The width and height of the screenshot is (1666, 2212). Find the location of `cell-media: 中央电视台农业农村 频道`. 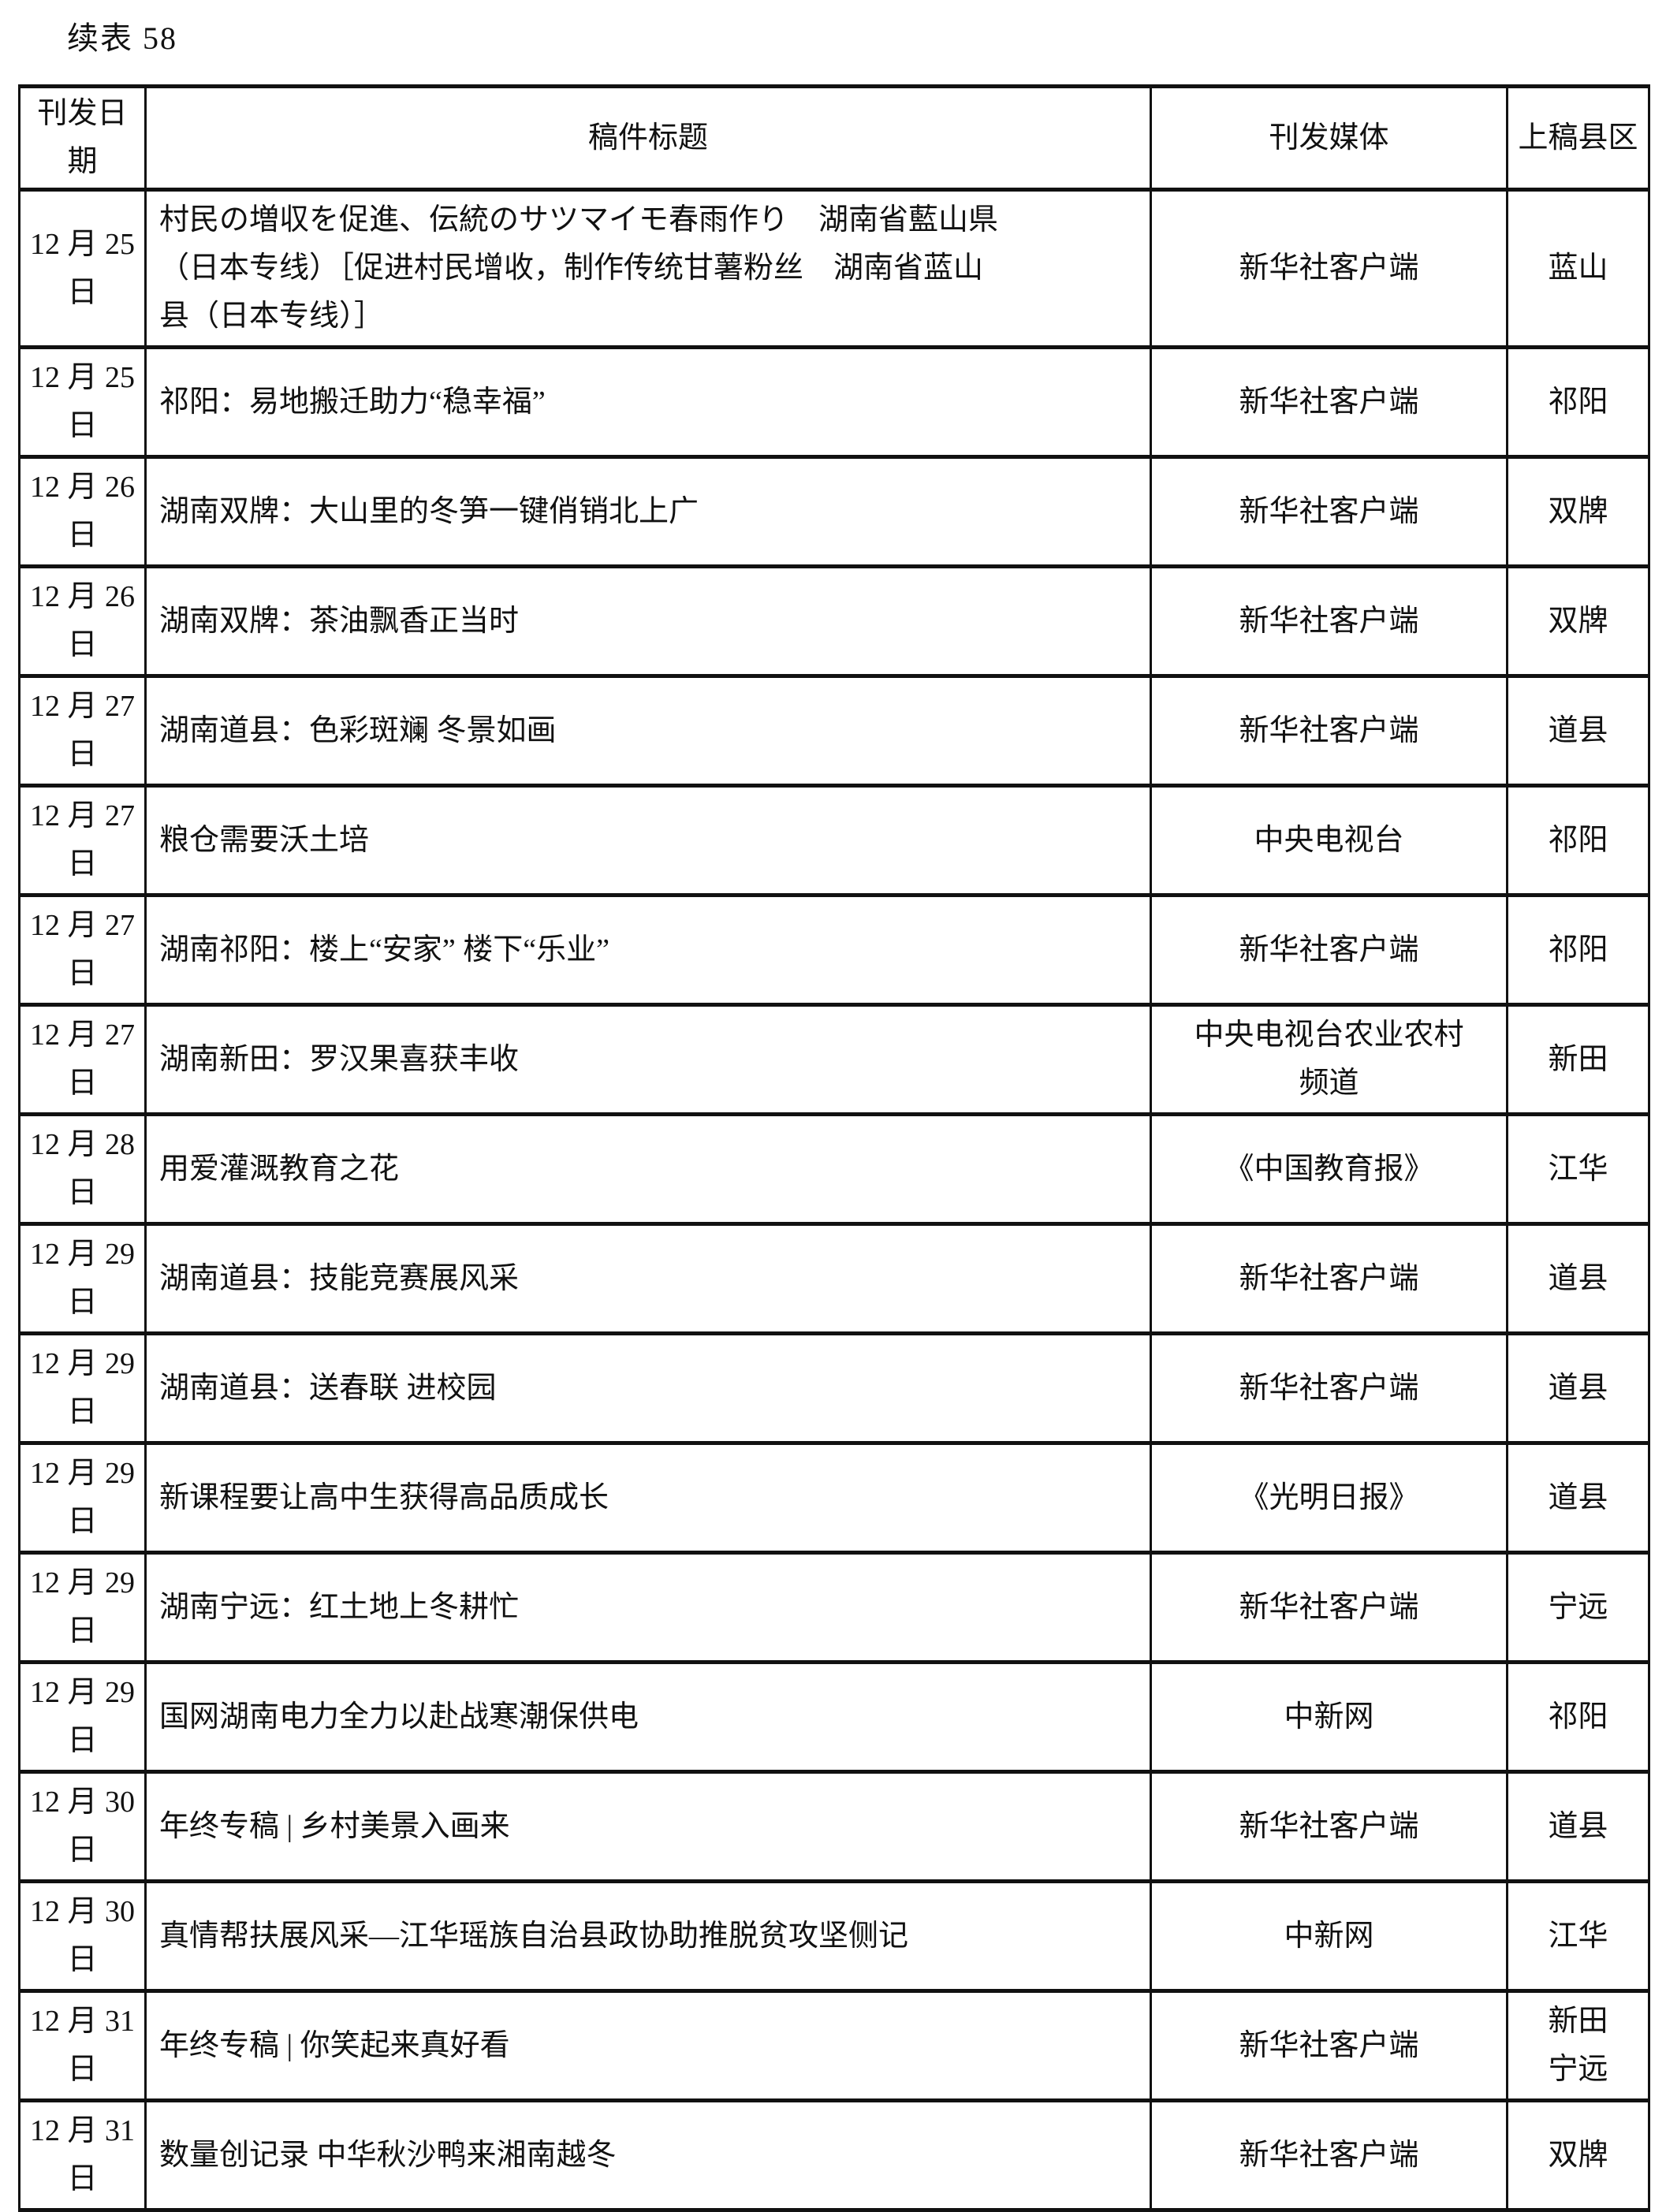

cell-media: 中央电视台农业农村 频道 is located at coordinates (1329, 1059).